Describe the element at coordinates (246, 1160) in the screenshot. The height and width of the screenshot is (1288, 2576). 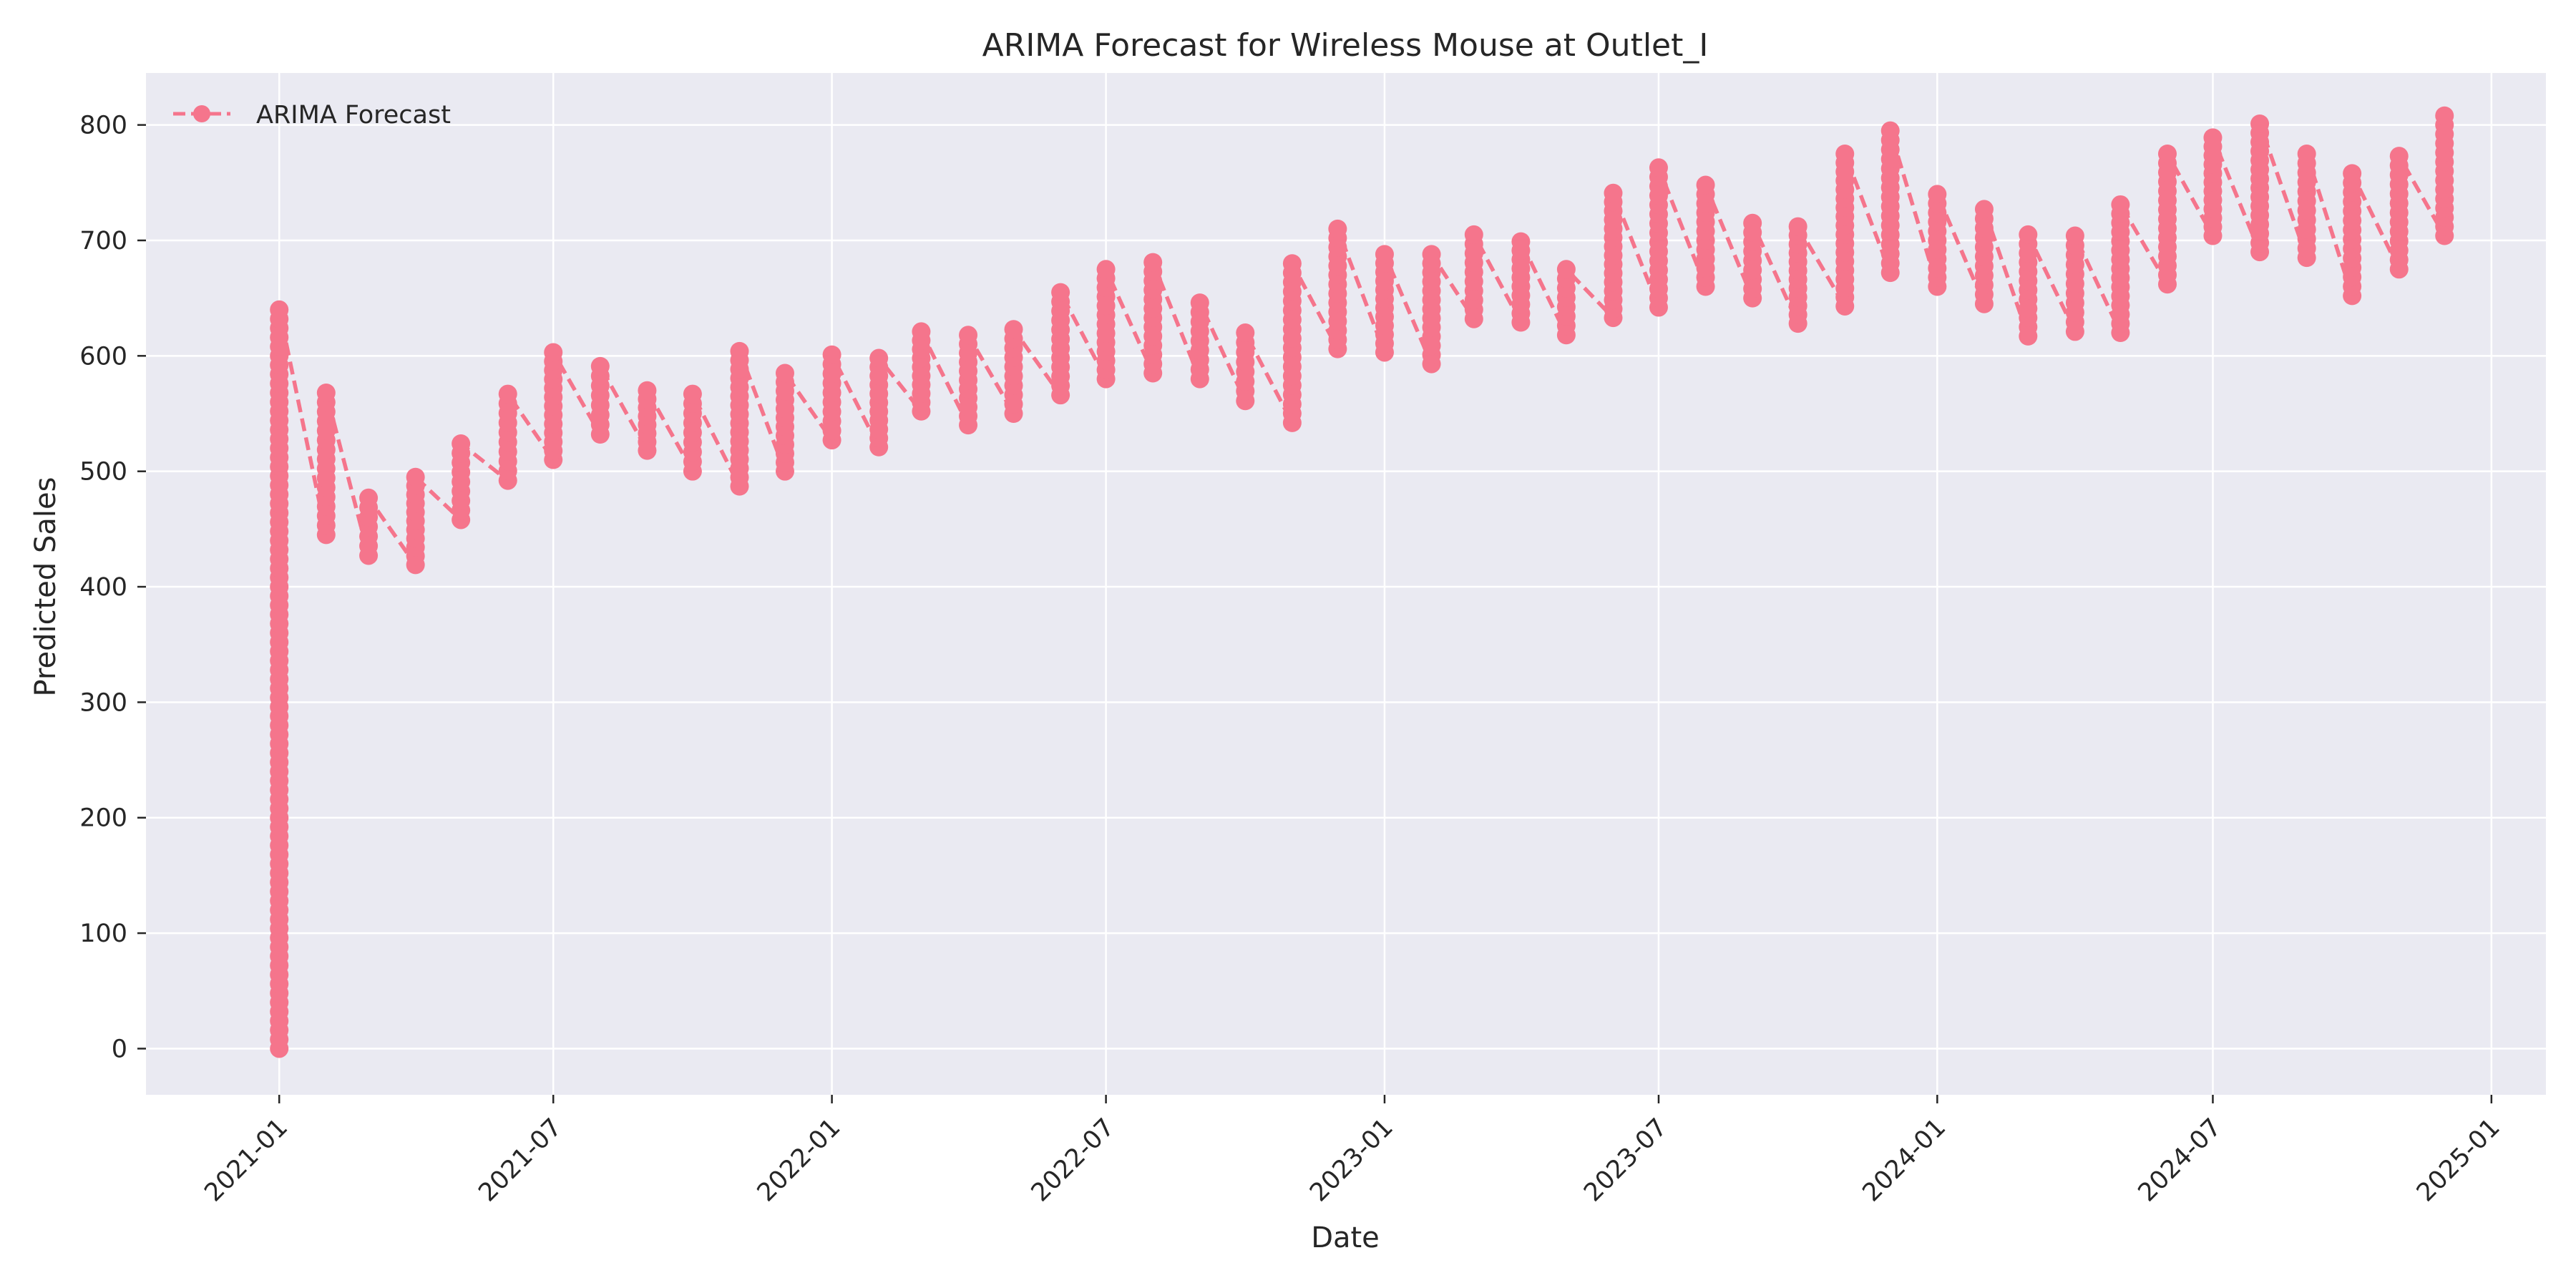
I see `x-tick-label: 2021-01` at that location.